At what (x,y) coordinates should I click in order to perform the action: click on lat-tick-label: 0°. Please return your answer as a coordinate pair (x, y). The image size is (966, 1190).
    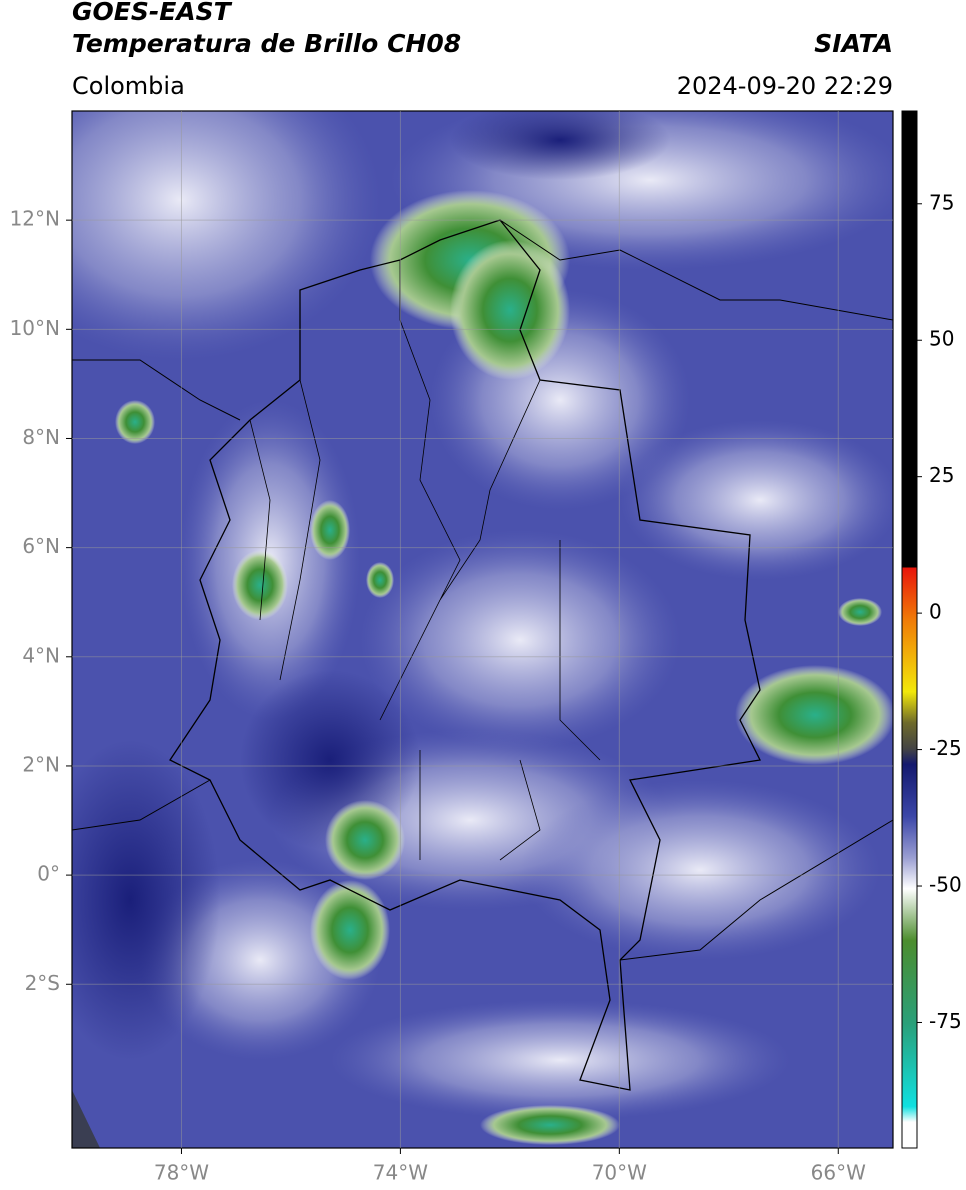
    Looking at the image, I should click on (48, 874).